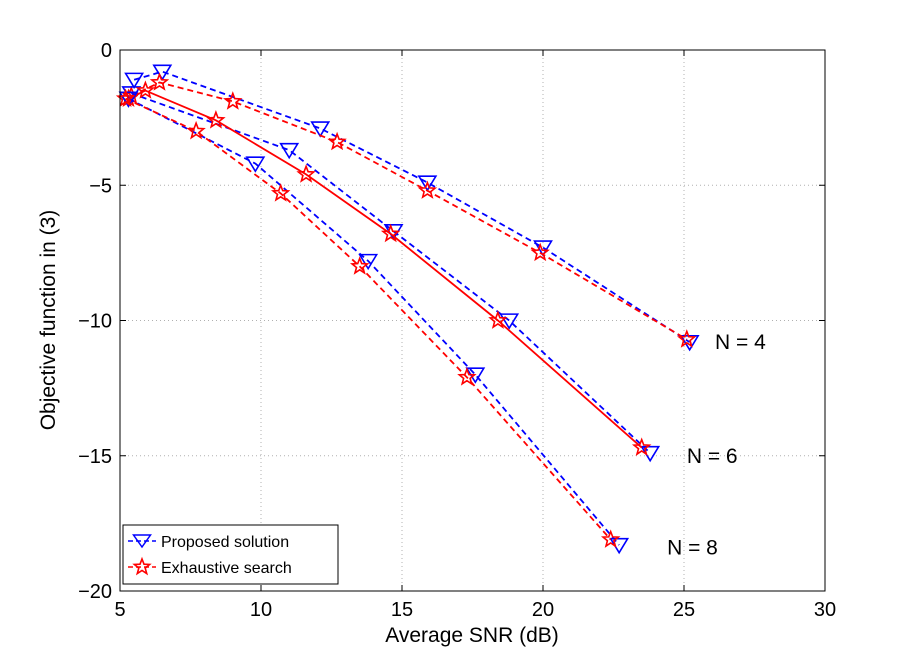  I want to click on legend: Proposed solution Exhaustive search, so click(230, 554).